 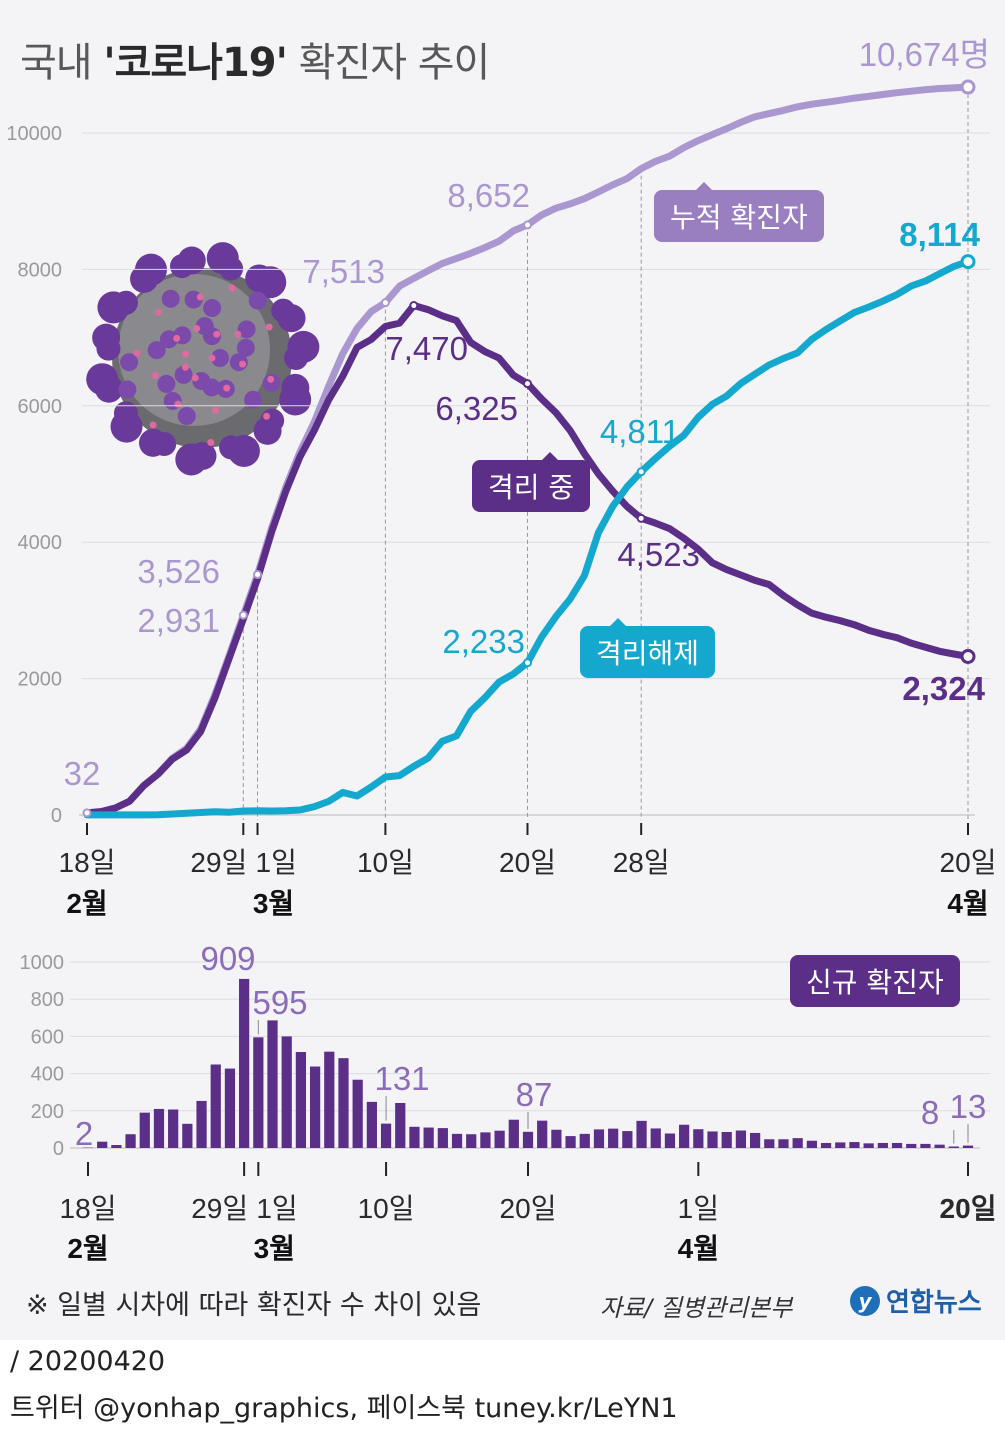 I want to click on data-value-label: 6,325, so click(x=476, y=408).